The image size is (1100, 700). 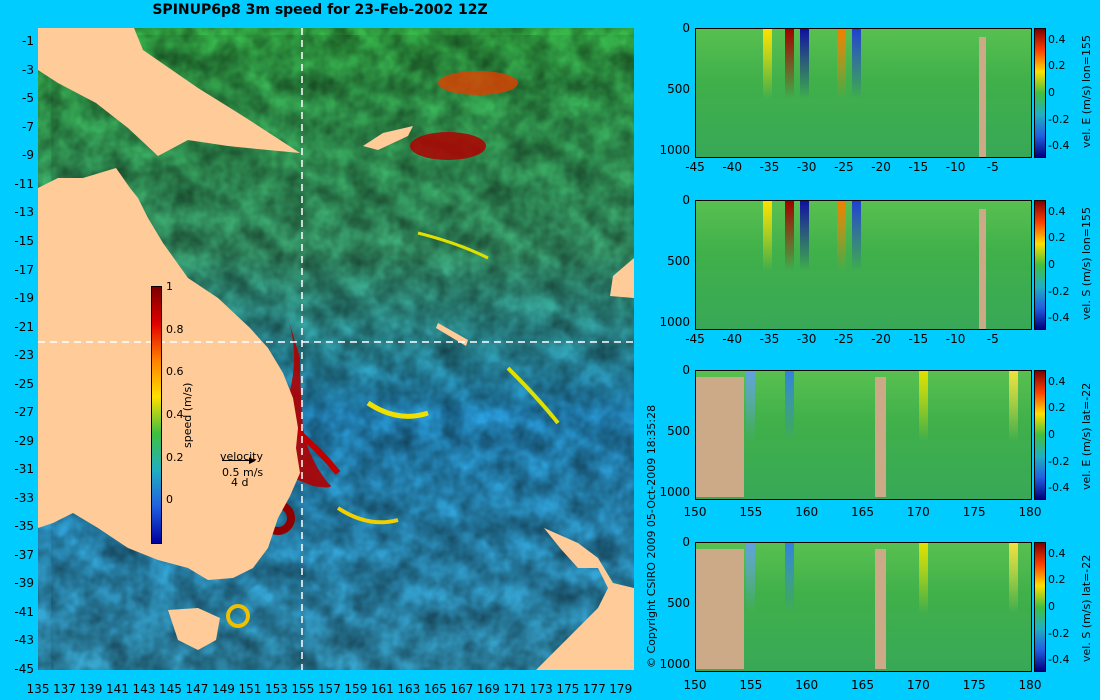 I want to click on map-lon-tick-label: 167, so click(x=462, y=689).